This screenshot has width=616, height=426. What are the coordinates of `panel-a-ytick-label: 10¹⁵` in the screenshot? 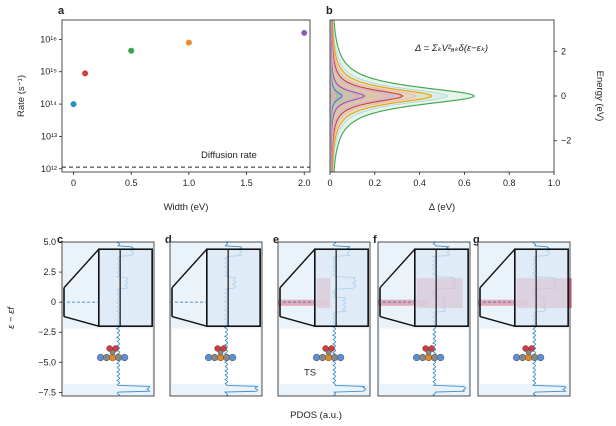 It's located at (48, 72).